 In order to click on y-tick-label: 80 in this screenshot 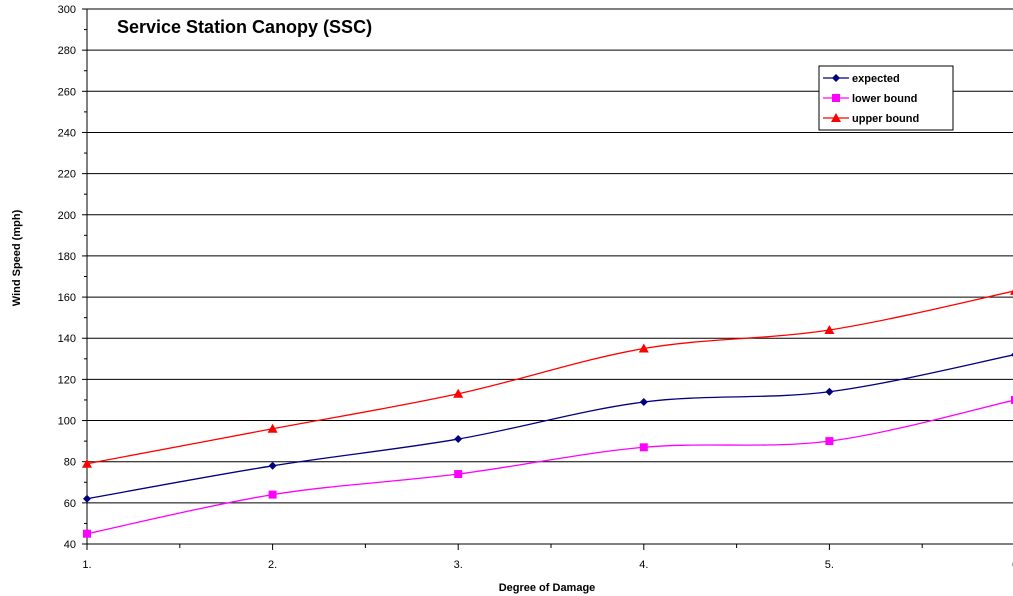, I will do `click(70, 463)`.